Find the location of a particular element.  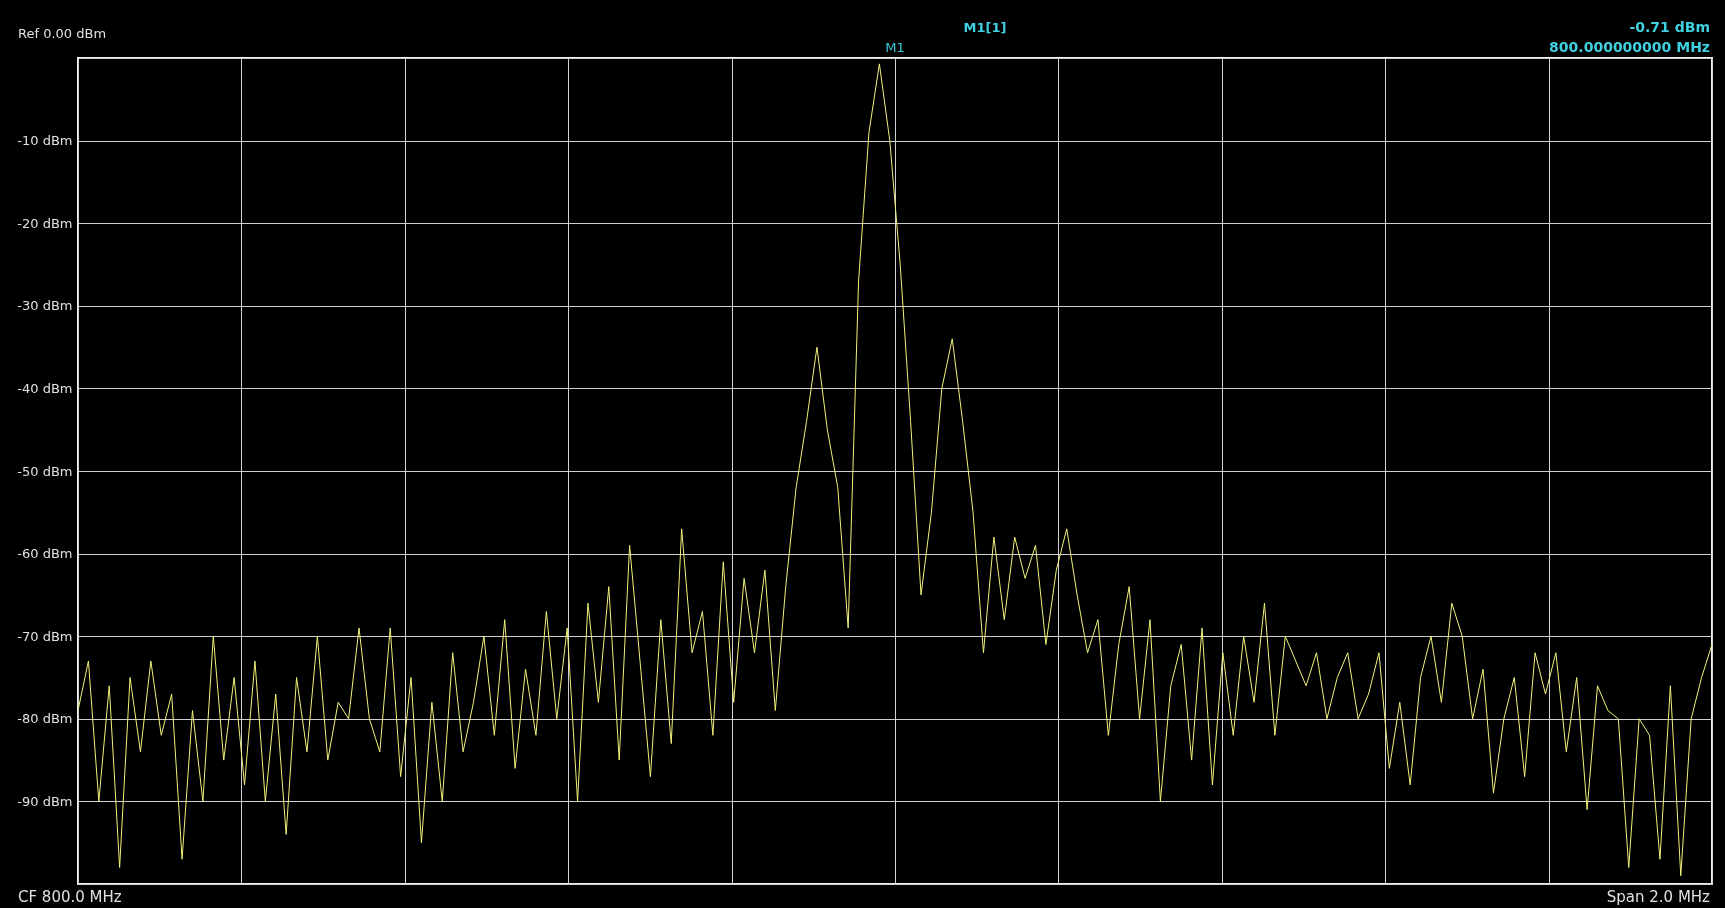

y-tick-label: -90 dBm is located at coordinates (45, 801).